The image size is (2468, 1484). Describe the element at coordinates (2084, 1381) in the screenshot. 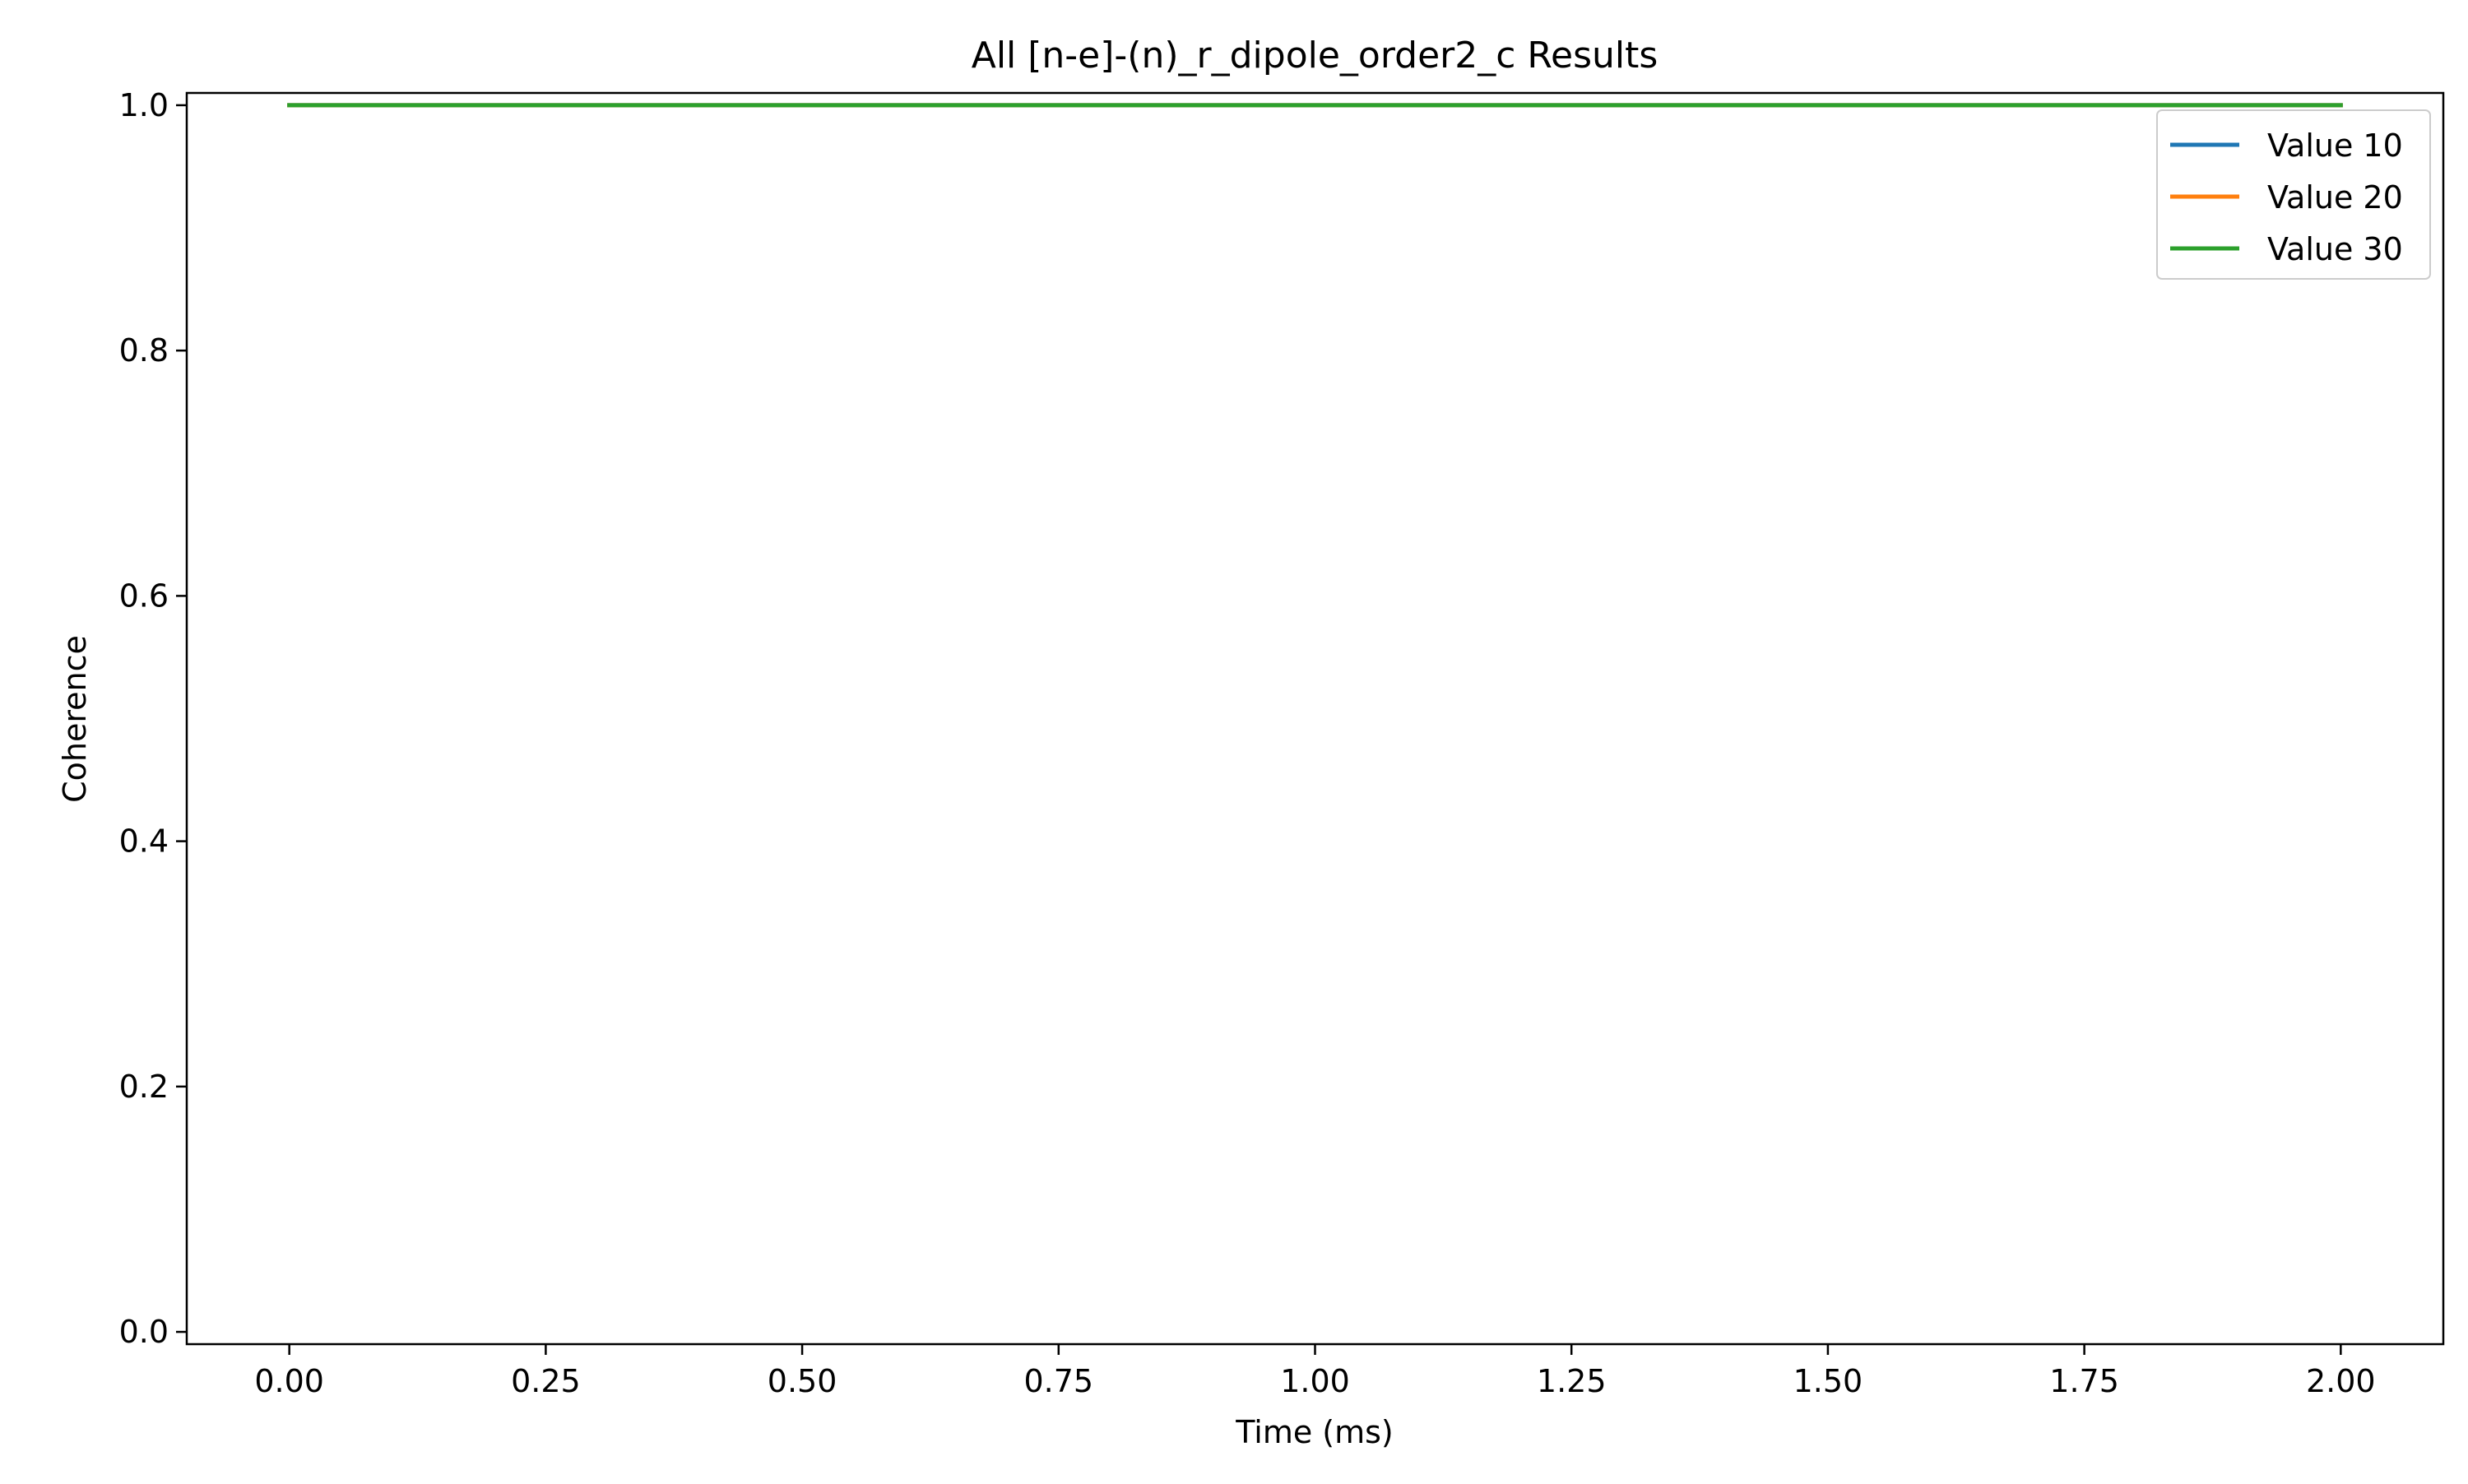

I see `x-tick-label: 1.75` at that location.